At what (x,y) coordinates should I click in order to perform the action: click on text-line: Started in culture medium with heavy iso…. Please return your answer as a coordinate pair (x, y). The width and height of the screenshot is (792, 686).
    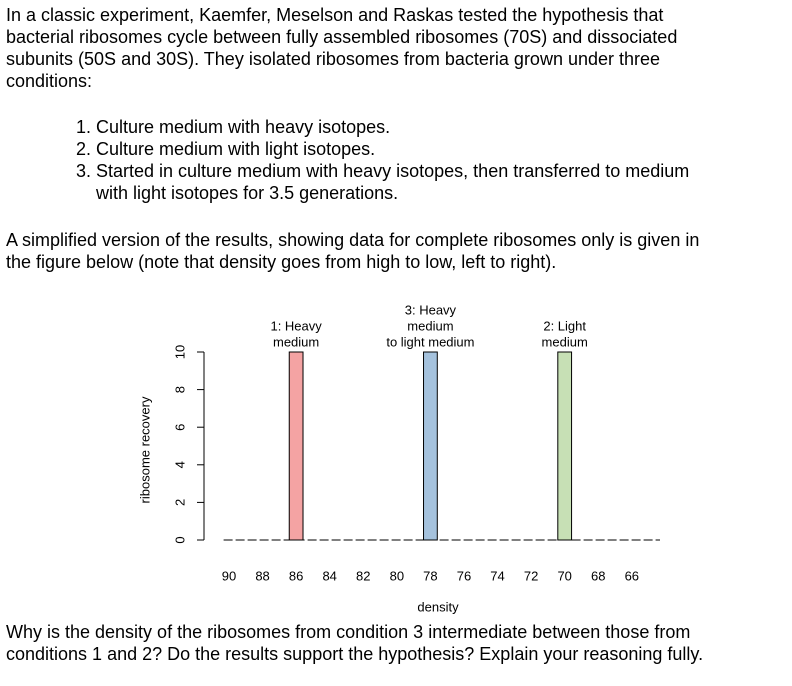
    Looking at the image, I should click on (393, 171).